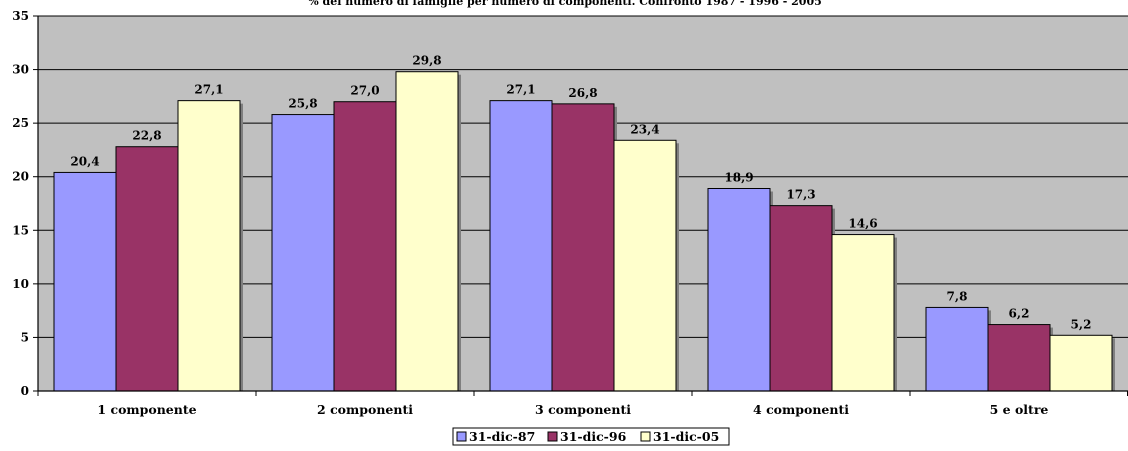  I want to click on bar-data-label: 18,9, so click(738, 178).